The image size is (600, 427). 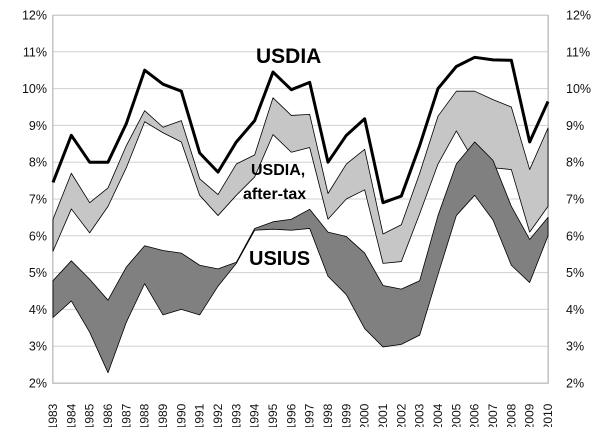 I want to click on y-axis-left: 2% 3% 4% 5% 6% 7% 8% 9% 10% 11% 12%, so click(x=34, y=200).